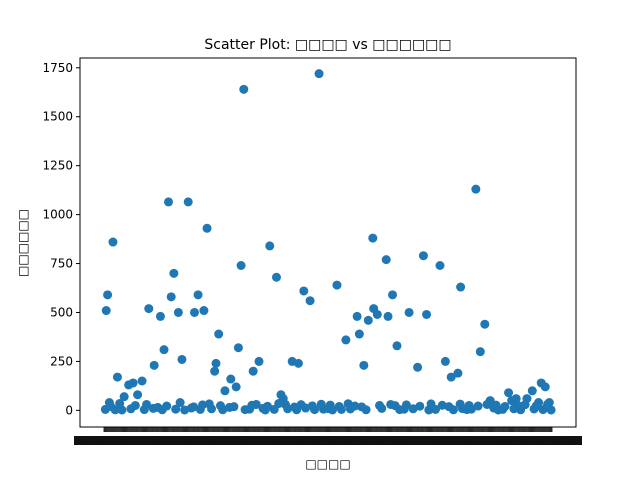 Image resolution: width=640 pixels, height=480 pixels. What do you see at coordinates (327, 45) in the screenshot?
I see `chart-title: Scatter Plot: □□□□ vs □□□□□□` at bounding box center [327, 45].